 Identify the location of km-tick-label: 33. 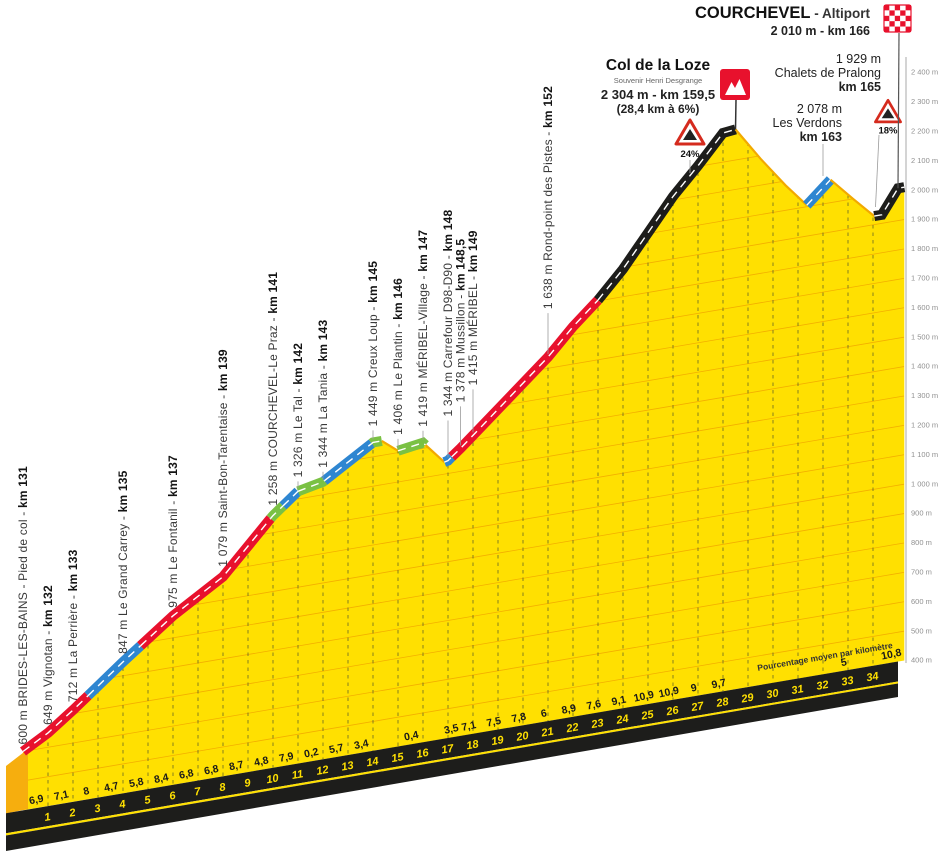
(847, 682).